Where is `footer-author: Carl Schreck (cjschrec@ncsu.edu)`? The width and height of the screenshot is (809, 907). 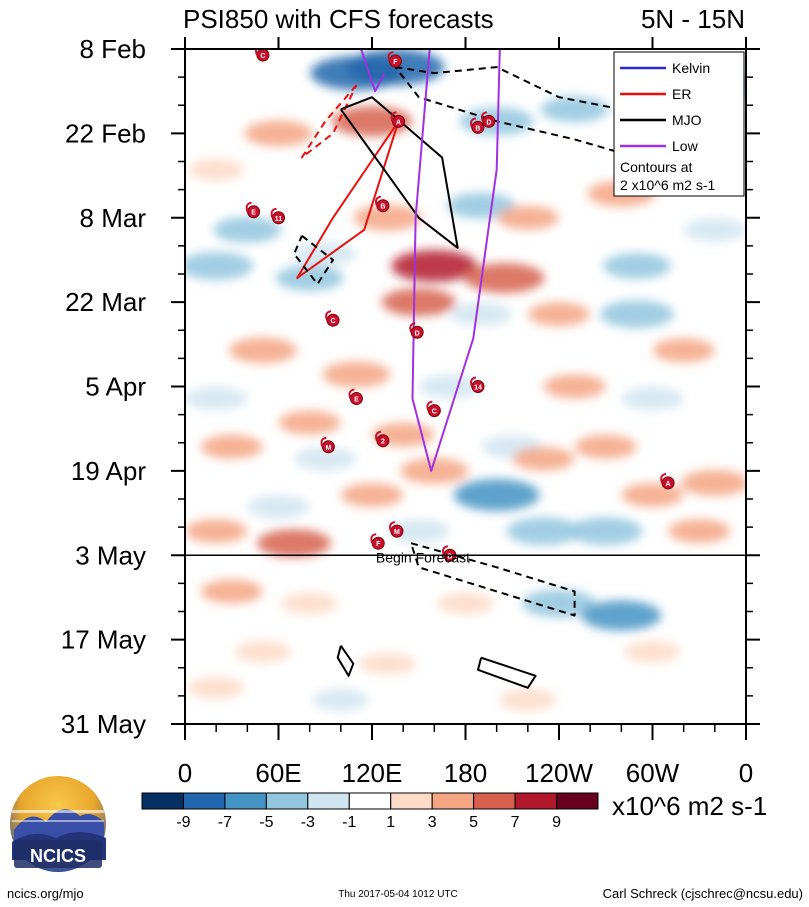 footer-author: Carl Schreck (cjschrec@ncsu.edu) is located at coordinates (703, 893).